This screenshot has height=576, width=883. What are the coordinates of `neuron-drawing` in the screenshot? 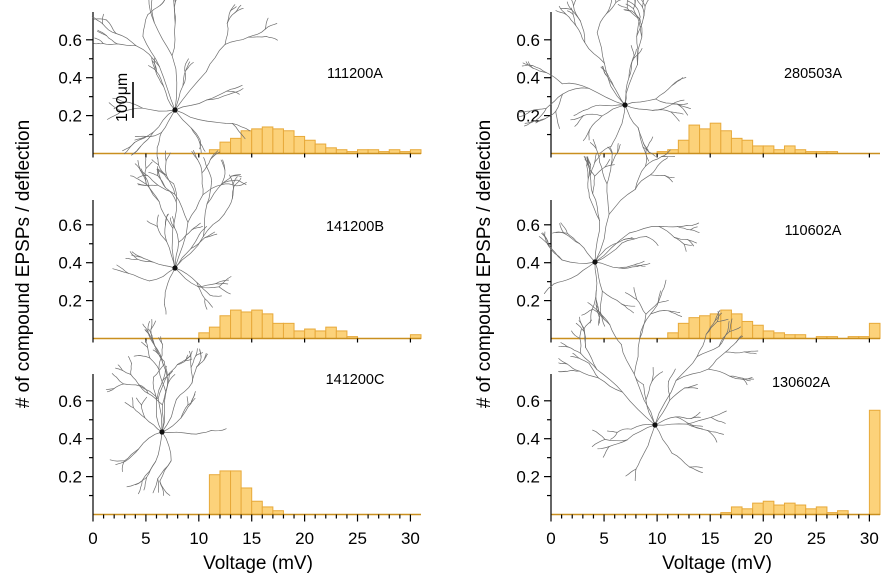 It's located at (184, 80).